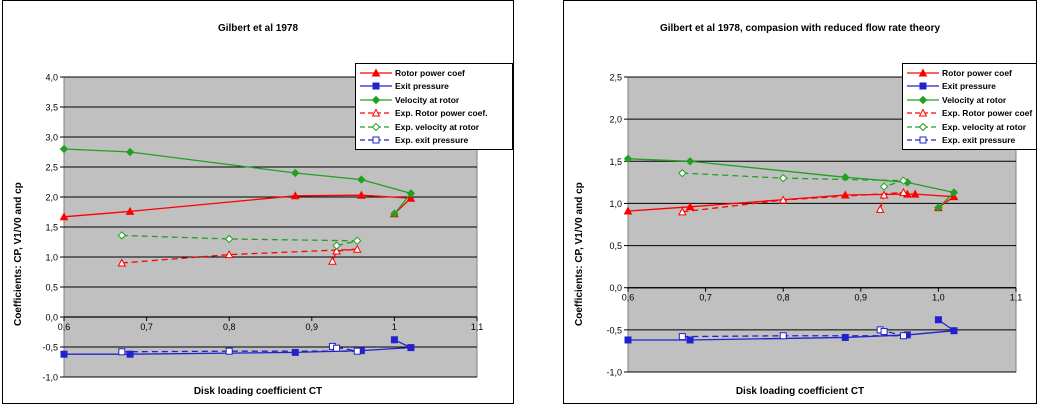  Describe the element at coordinates (51, 78) in the screenshot. I see `y-tick-label: 4,0` at that location.